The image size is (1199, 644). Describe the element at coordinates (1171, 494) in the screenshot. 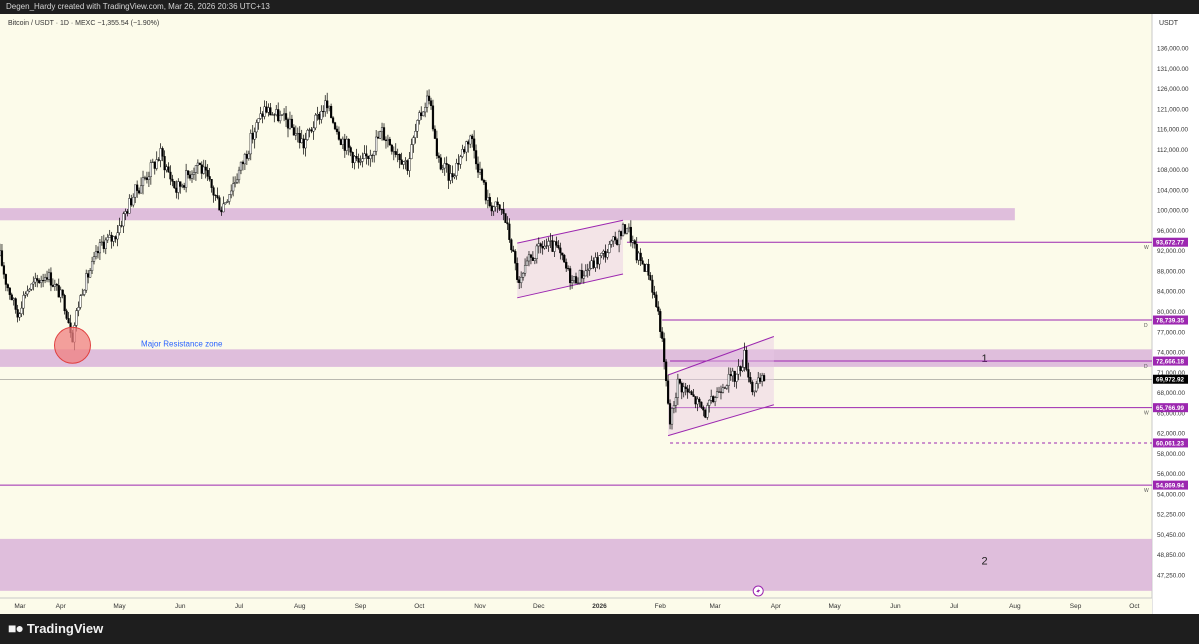

I see `y-tick-label: 54,000.00` at that location.